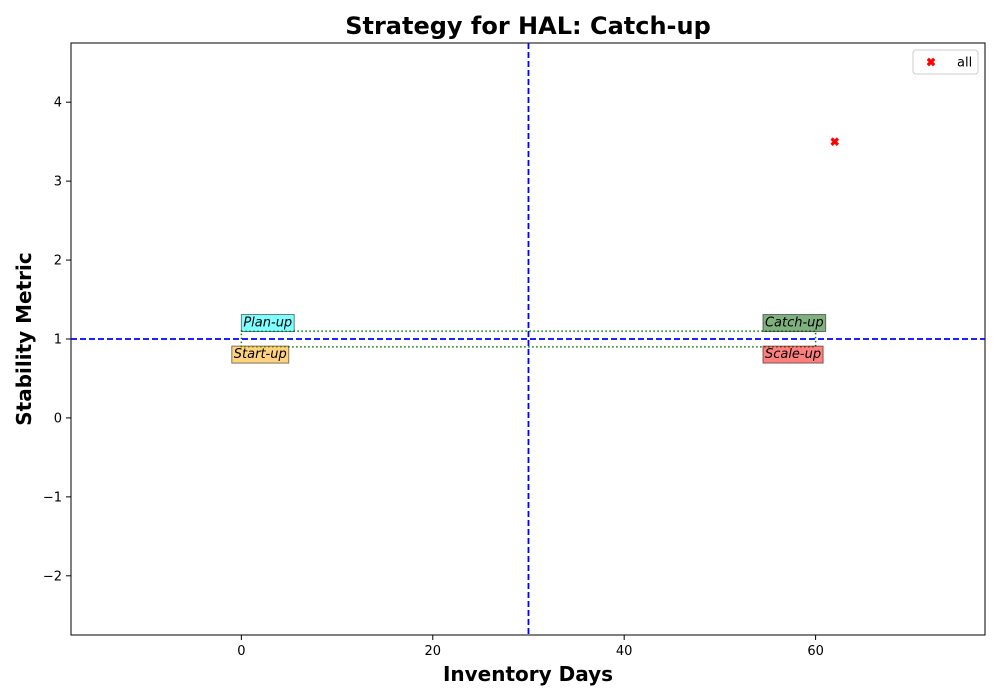 The image size is (1000, 700). I want to click on y-tick-label: 1, so click(58, 340).